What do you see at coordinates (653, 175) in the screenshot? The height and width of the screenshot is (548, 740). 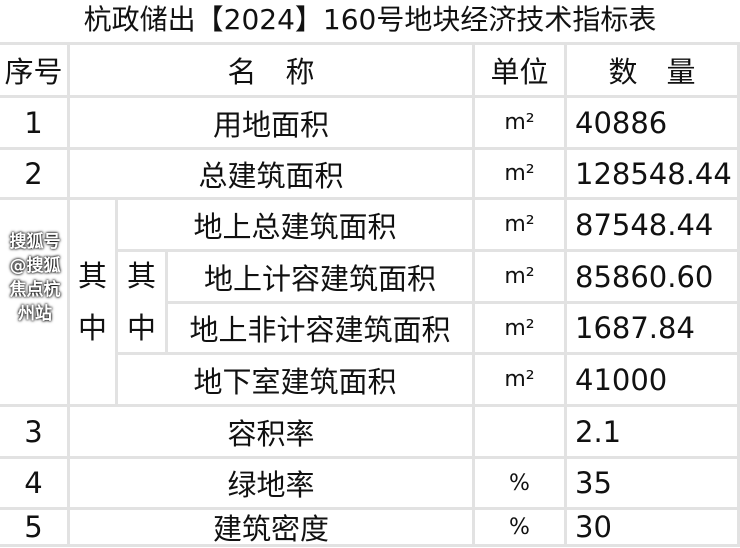 I see `row-qty: 128548.44` at bounding box center [653, 175].